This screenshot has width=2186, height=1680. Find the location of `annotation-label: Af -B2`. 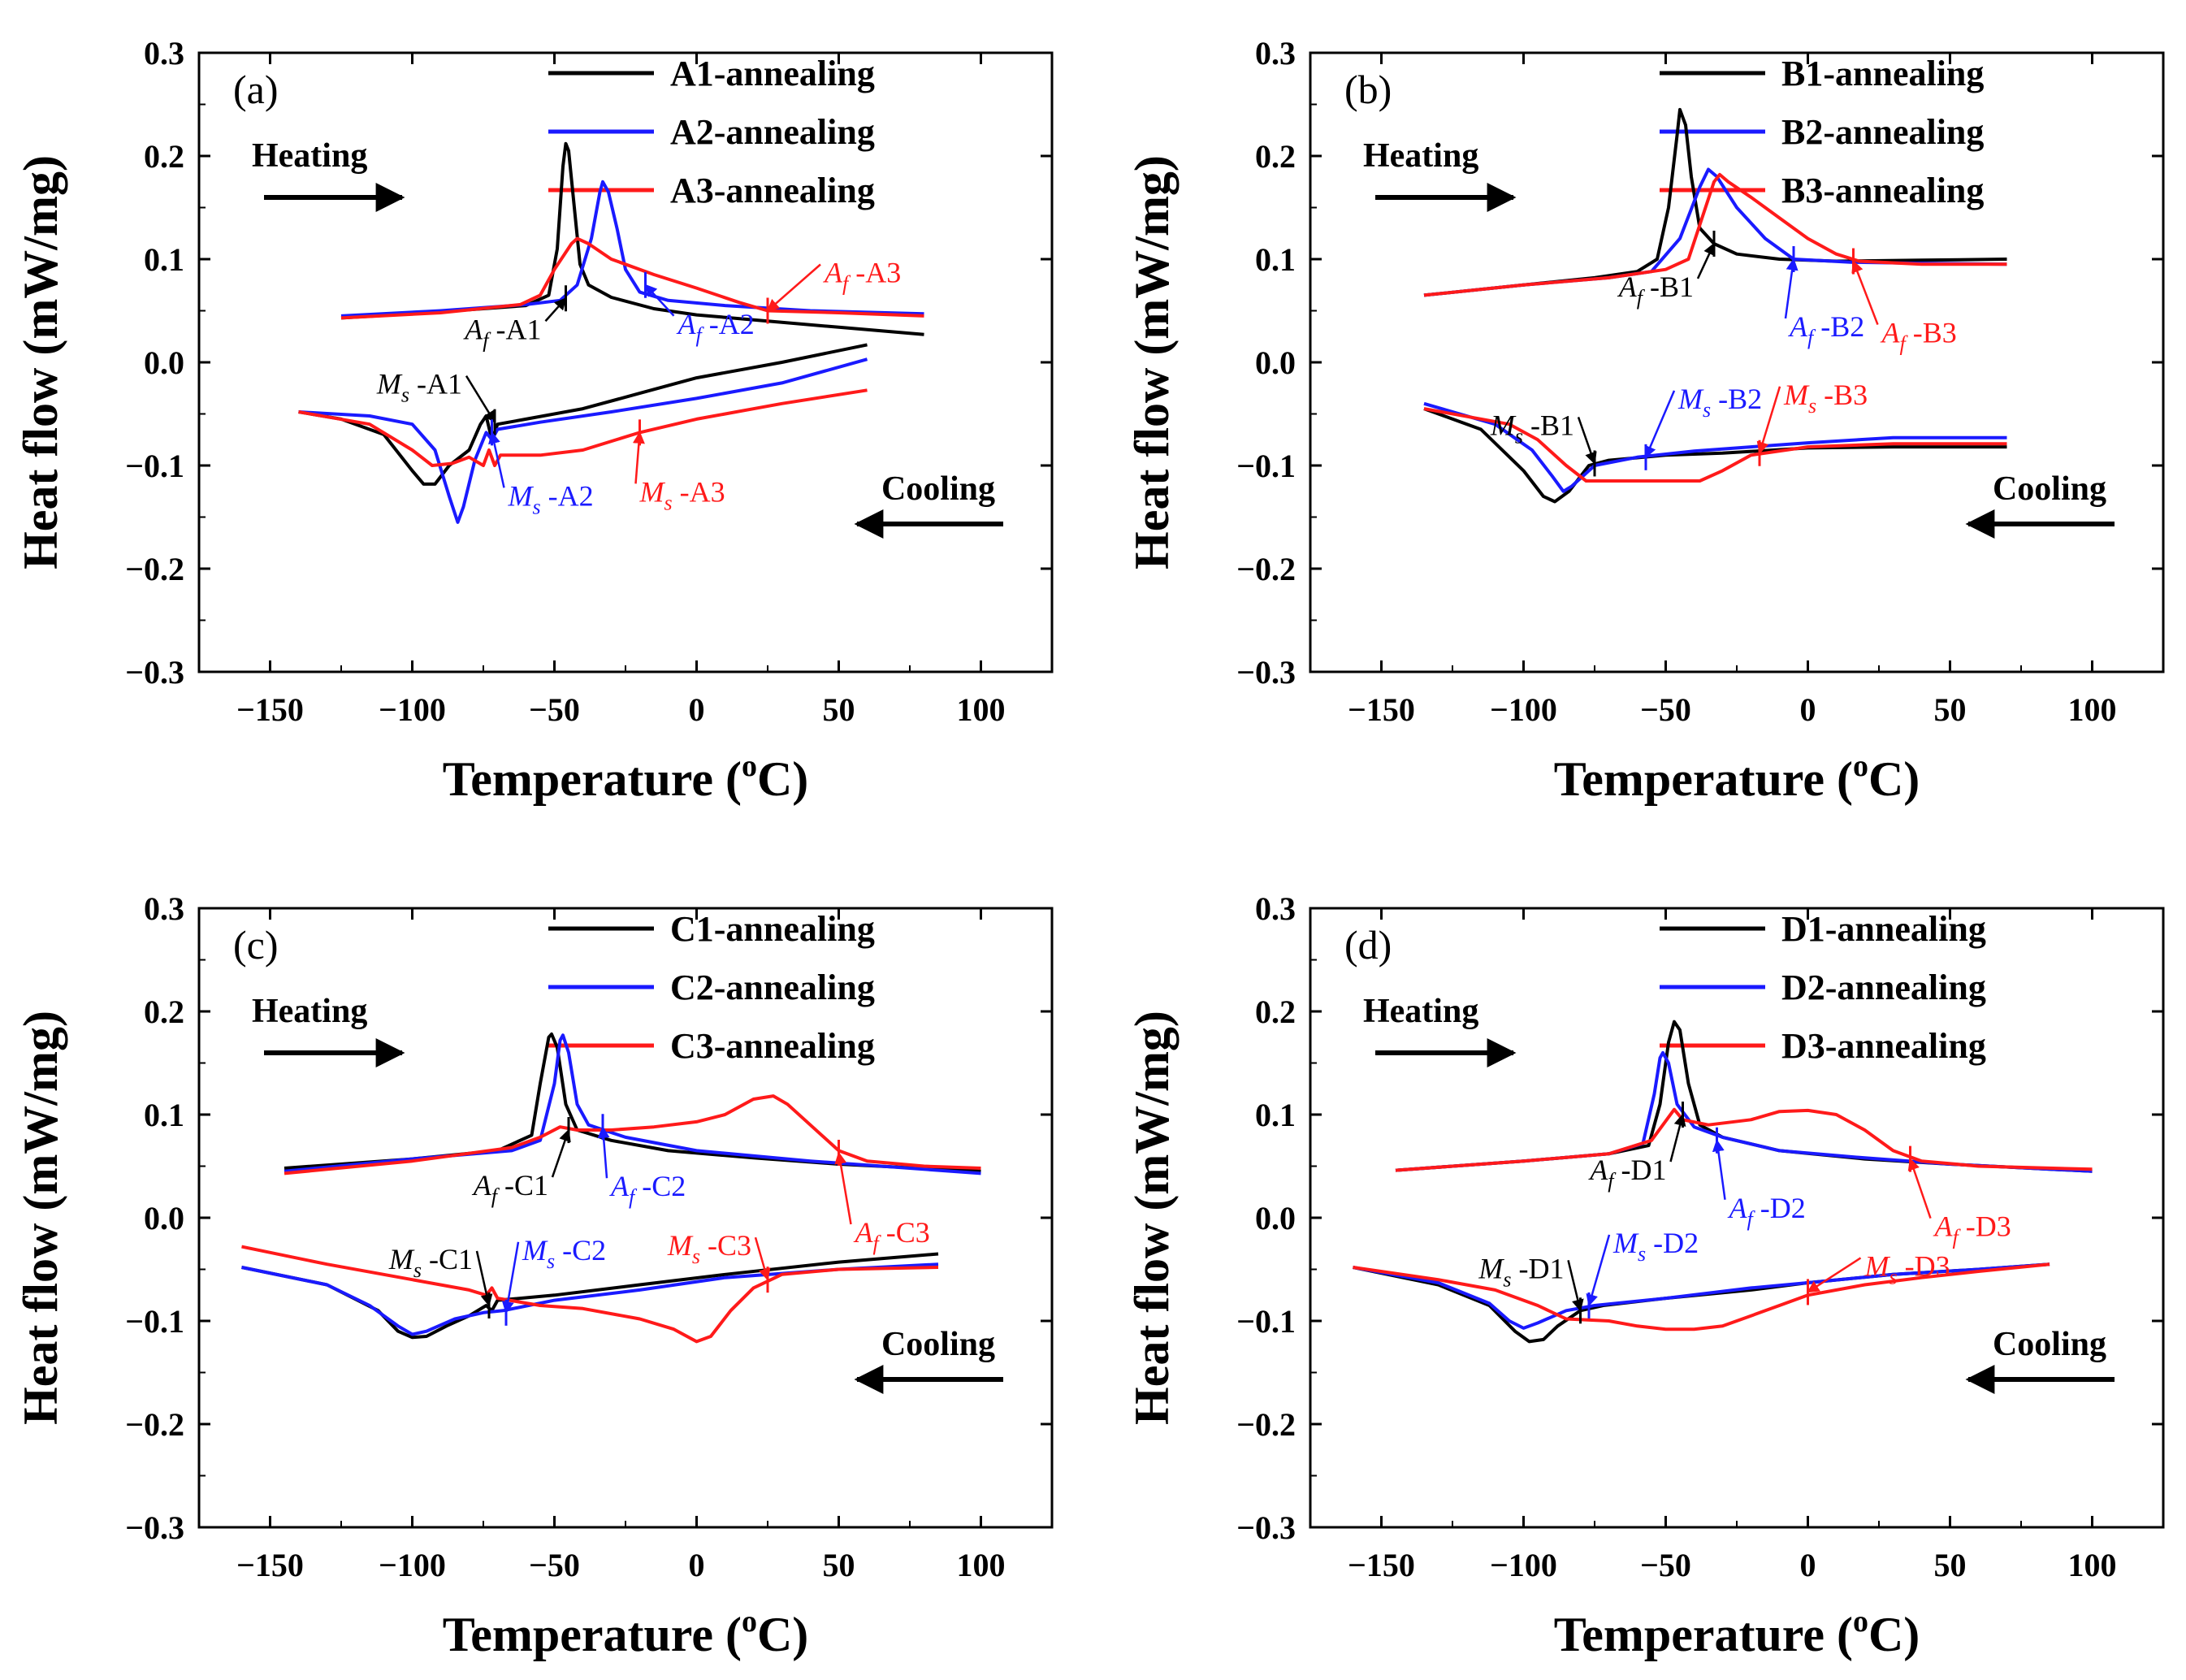

annotation-label: Af -B2 is located at coordinates (1826, 330).